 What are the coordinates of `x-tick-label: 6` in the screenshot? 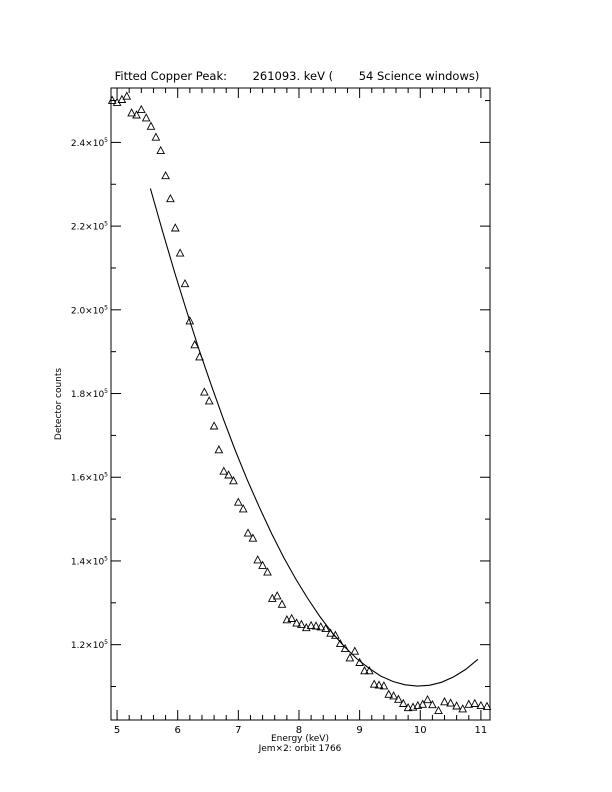 It's located at (178, 730).